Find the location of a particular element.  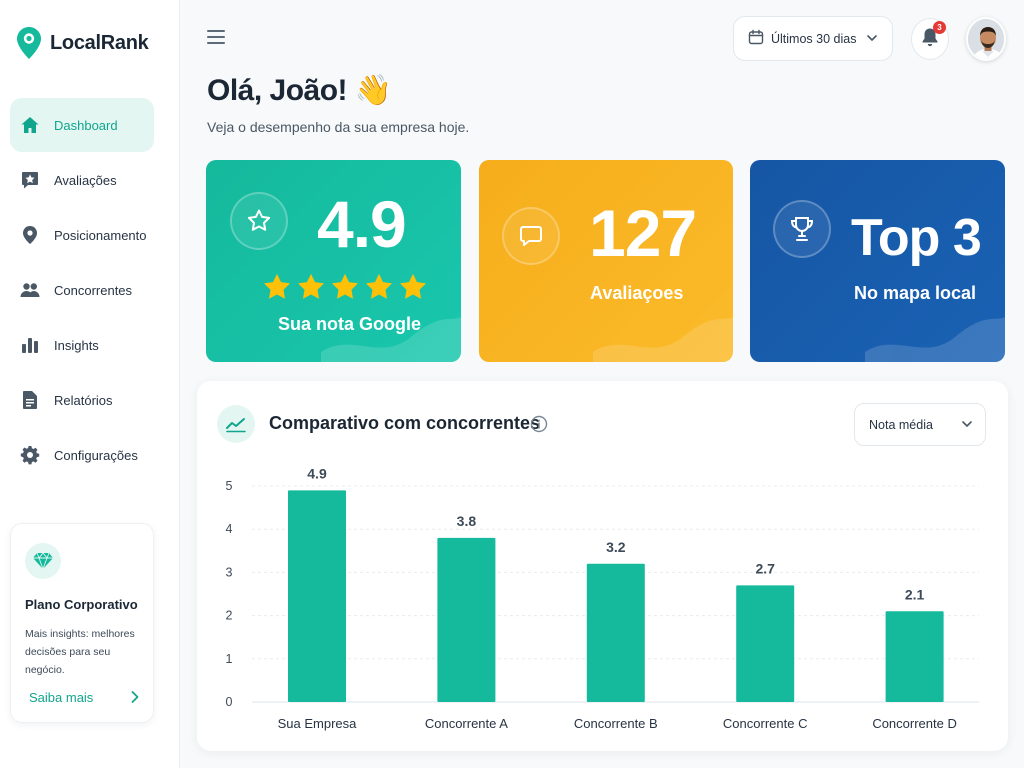

sidebar-item-label: Posicionamento is located at coordinates (100, 235).